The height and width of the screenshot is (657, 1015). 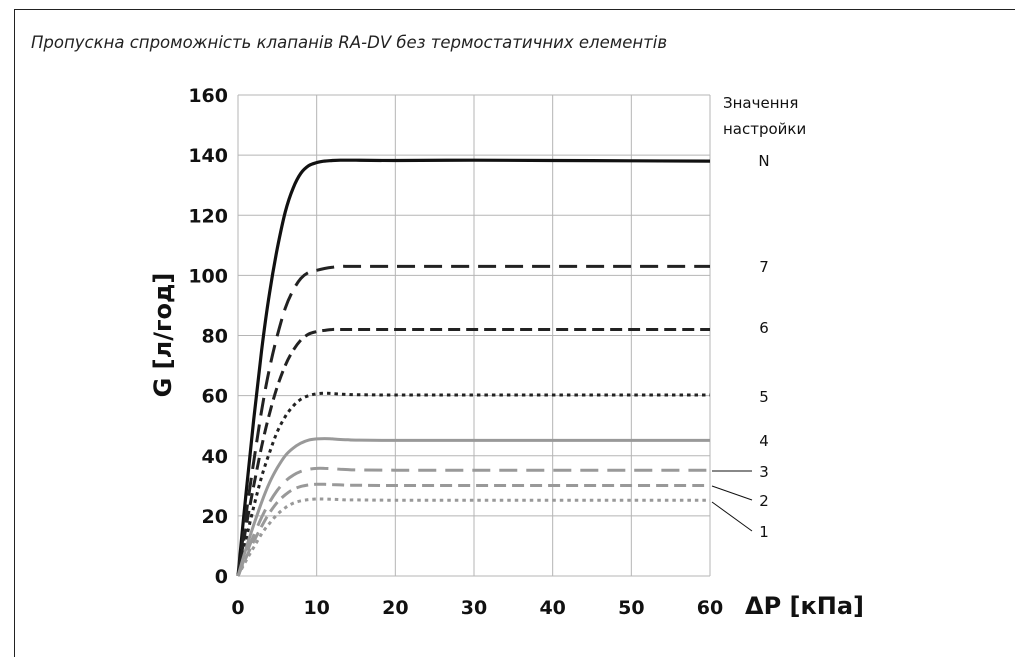 What do you see at coordinates (764, 397) in the screenshot?
I see `series-label-5: 5` at bounding box center [764, 397].